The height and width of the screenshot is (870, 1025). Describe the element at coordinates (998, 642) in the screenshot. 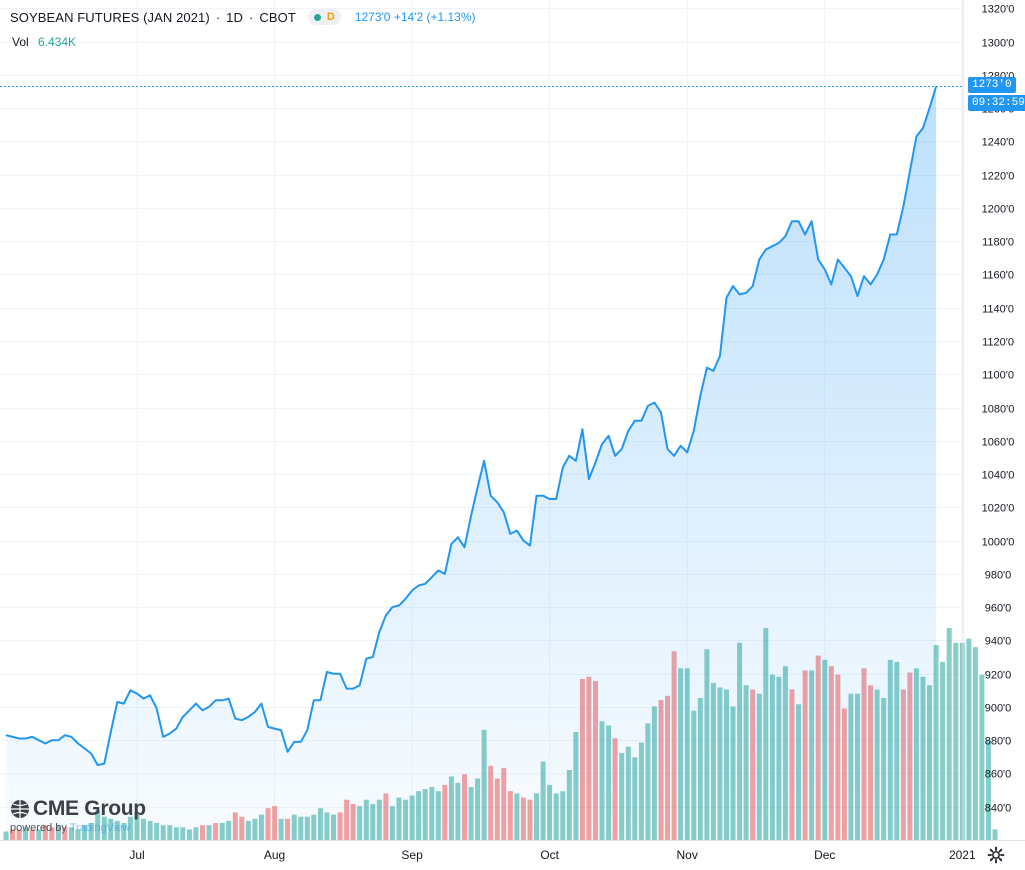

I see `price-tick-label: 940'0` at that location.